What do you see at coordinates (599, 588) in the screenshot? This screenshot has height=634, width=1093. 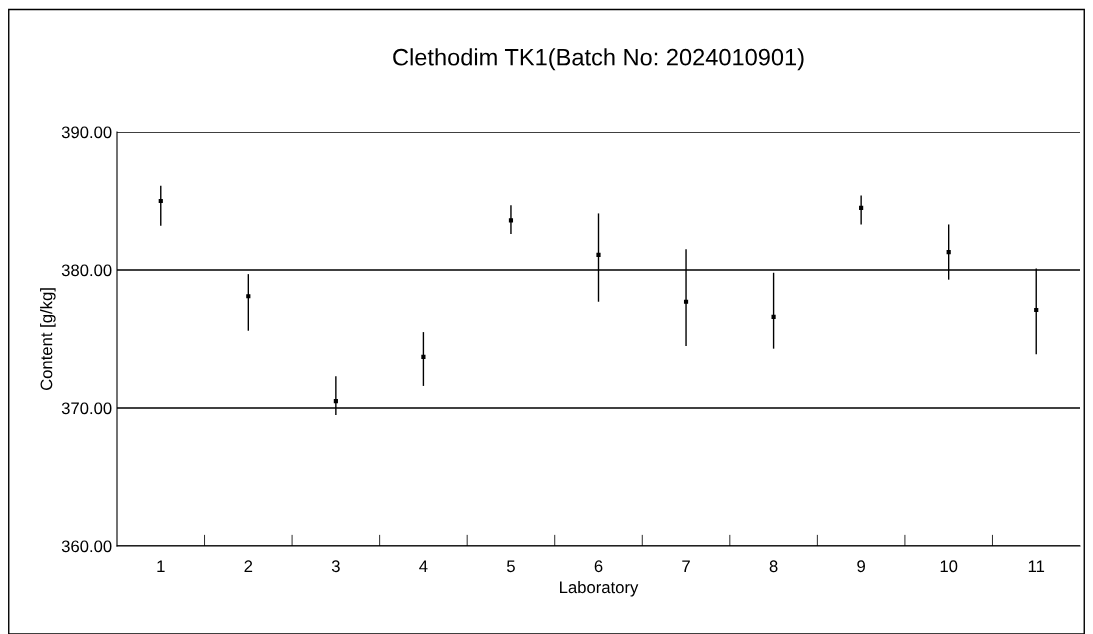 I see `x-axis-title: Laboratory` at bounding box center [599, 588].